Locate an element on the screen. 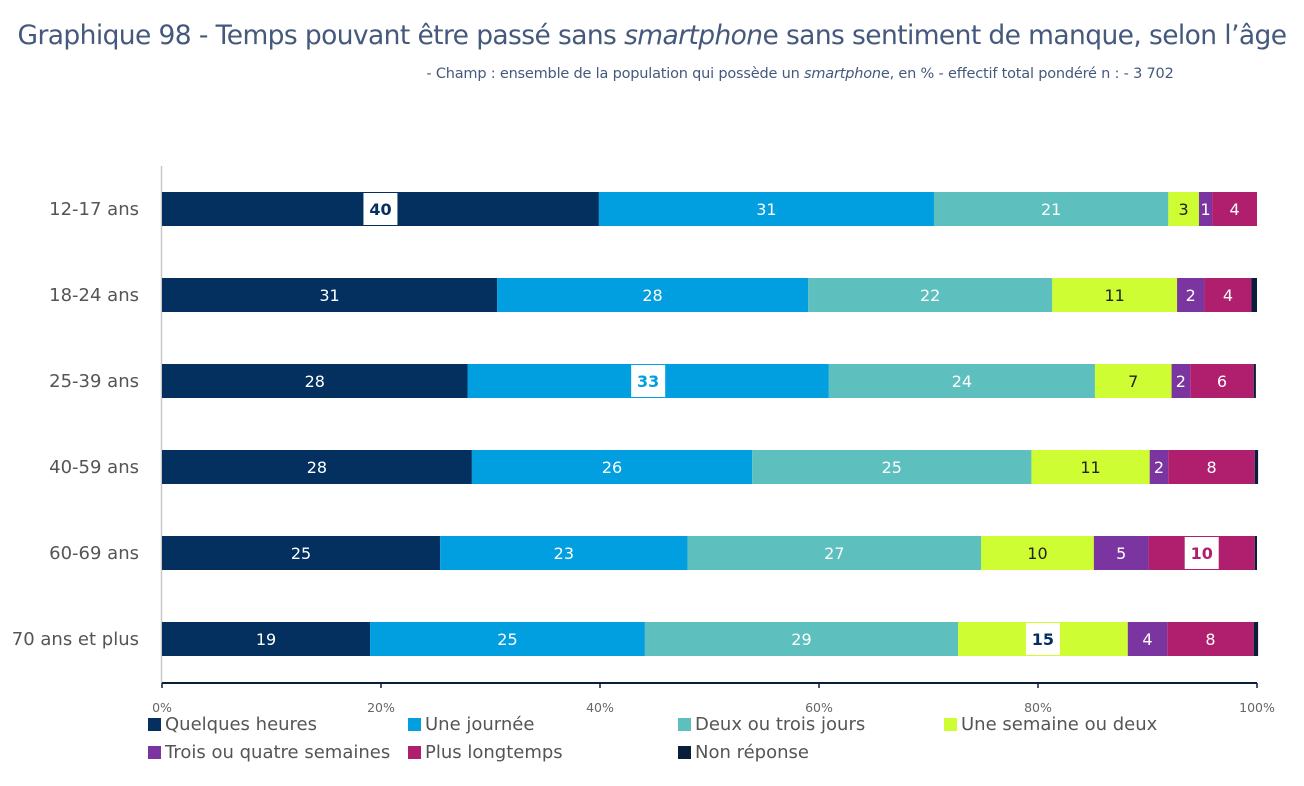 This screenshot has width=1304, height=786. data-label: 7 is located at coordinates (1133, 381).